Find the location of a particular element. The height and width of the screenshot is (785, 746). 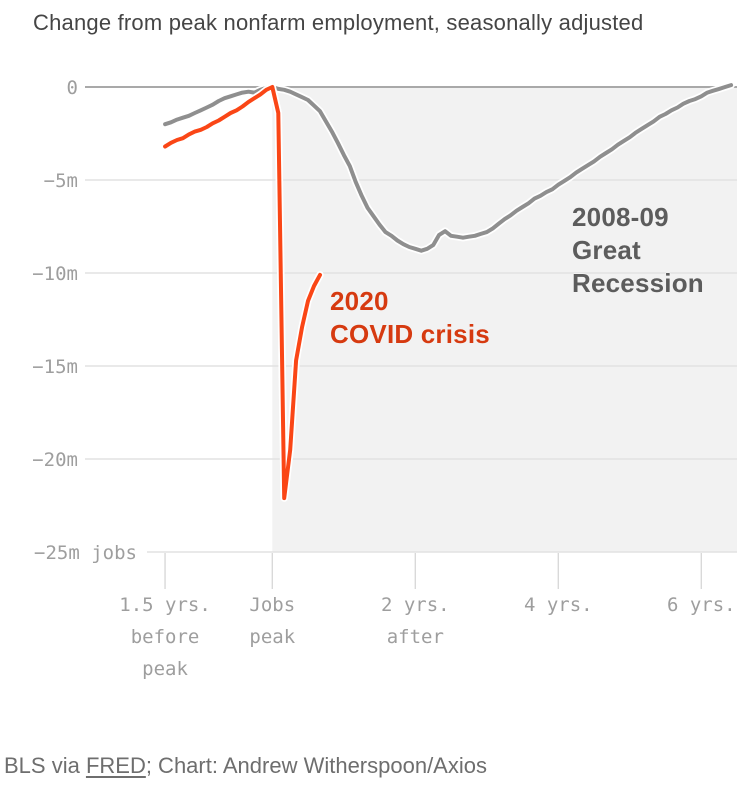

source-text: BLS via is located at coordinates (45, 765).